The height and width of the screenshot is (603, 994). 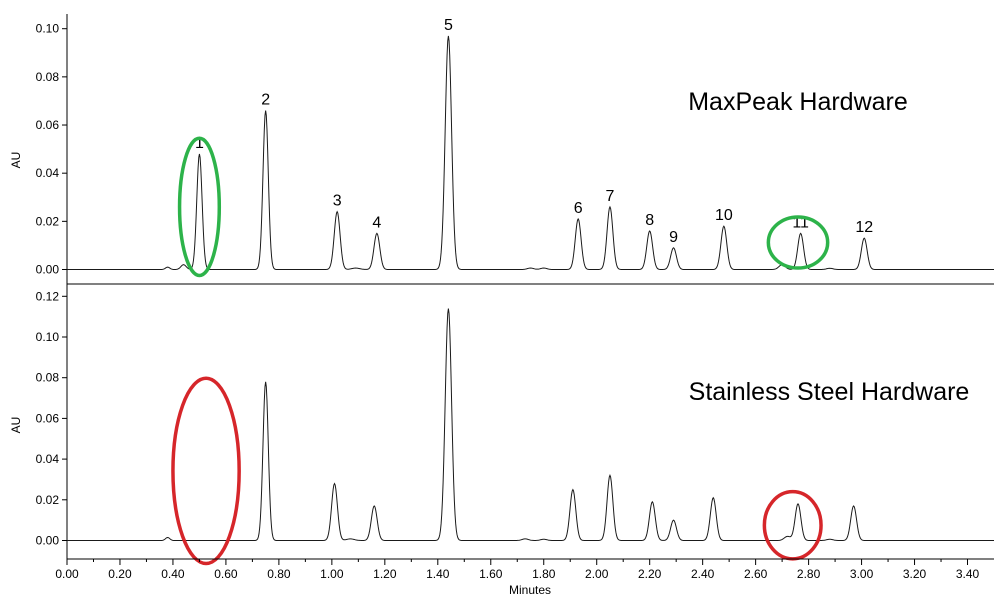 I want to click on x-tick-label: 1.20, so click(x=385, y=574).